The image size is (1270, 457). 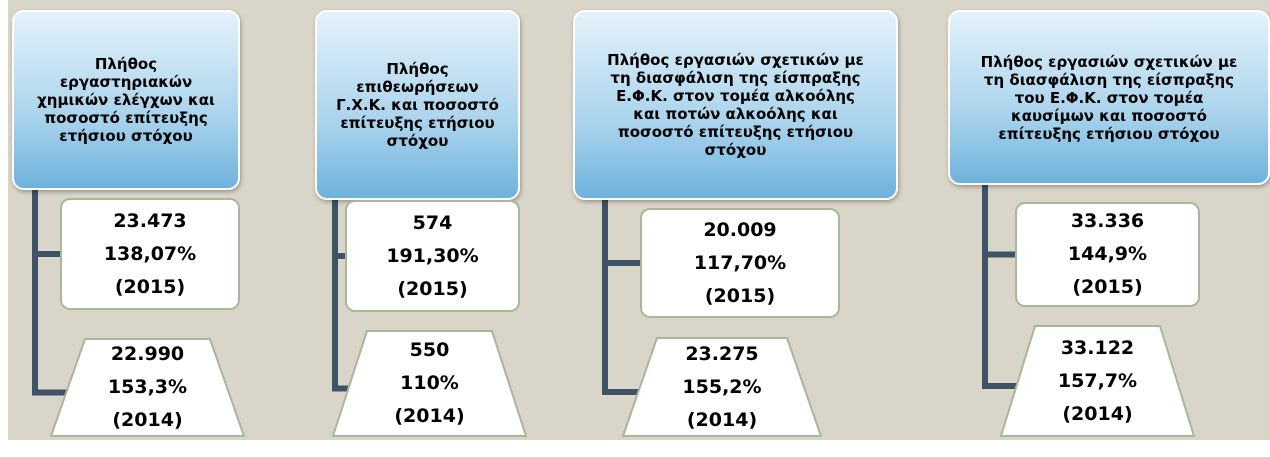 I want to click on value-line: 33.122, so click(x=1097, y=347).